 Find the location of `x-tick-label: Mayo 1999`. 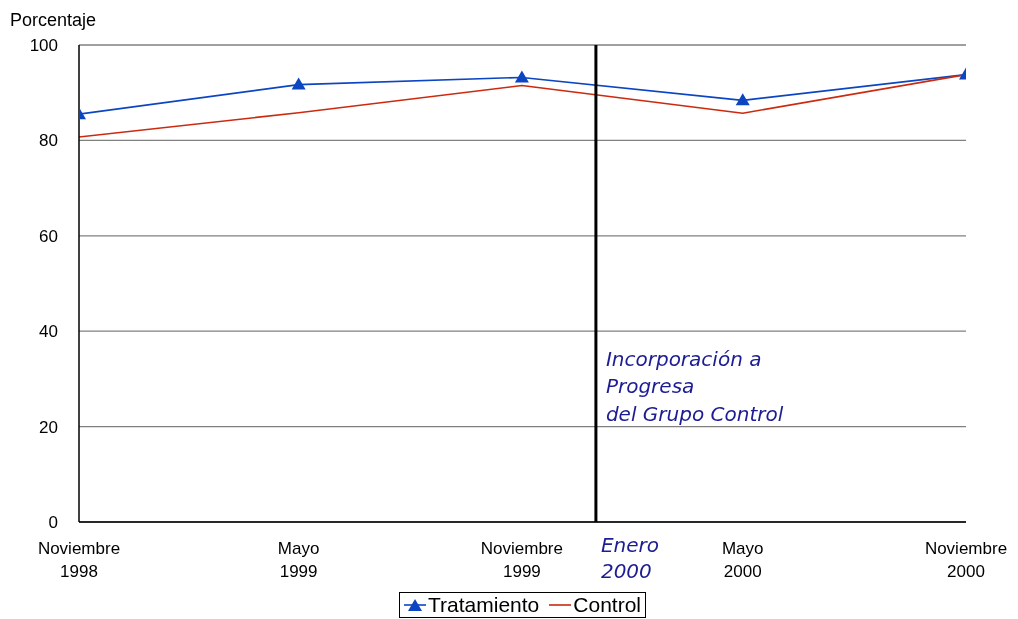

x-tick-label: Mayo 1999 is located at coordinates (298, 560).